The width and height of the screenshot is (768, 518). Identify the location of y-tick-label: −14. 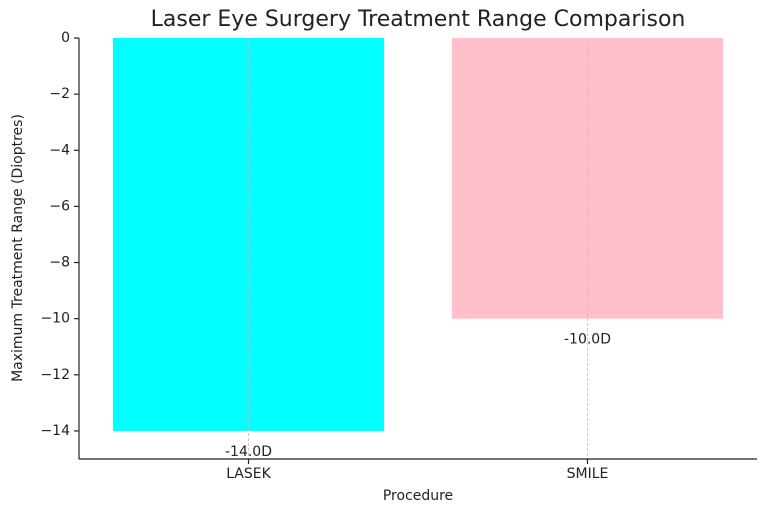
(55, 431).